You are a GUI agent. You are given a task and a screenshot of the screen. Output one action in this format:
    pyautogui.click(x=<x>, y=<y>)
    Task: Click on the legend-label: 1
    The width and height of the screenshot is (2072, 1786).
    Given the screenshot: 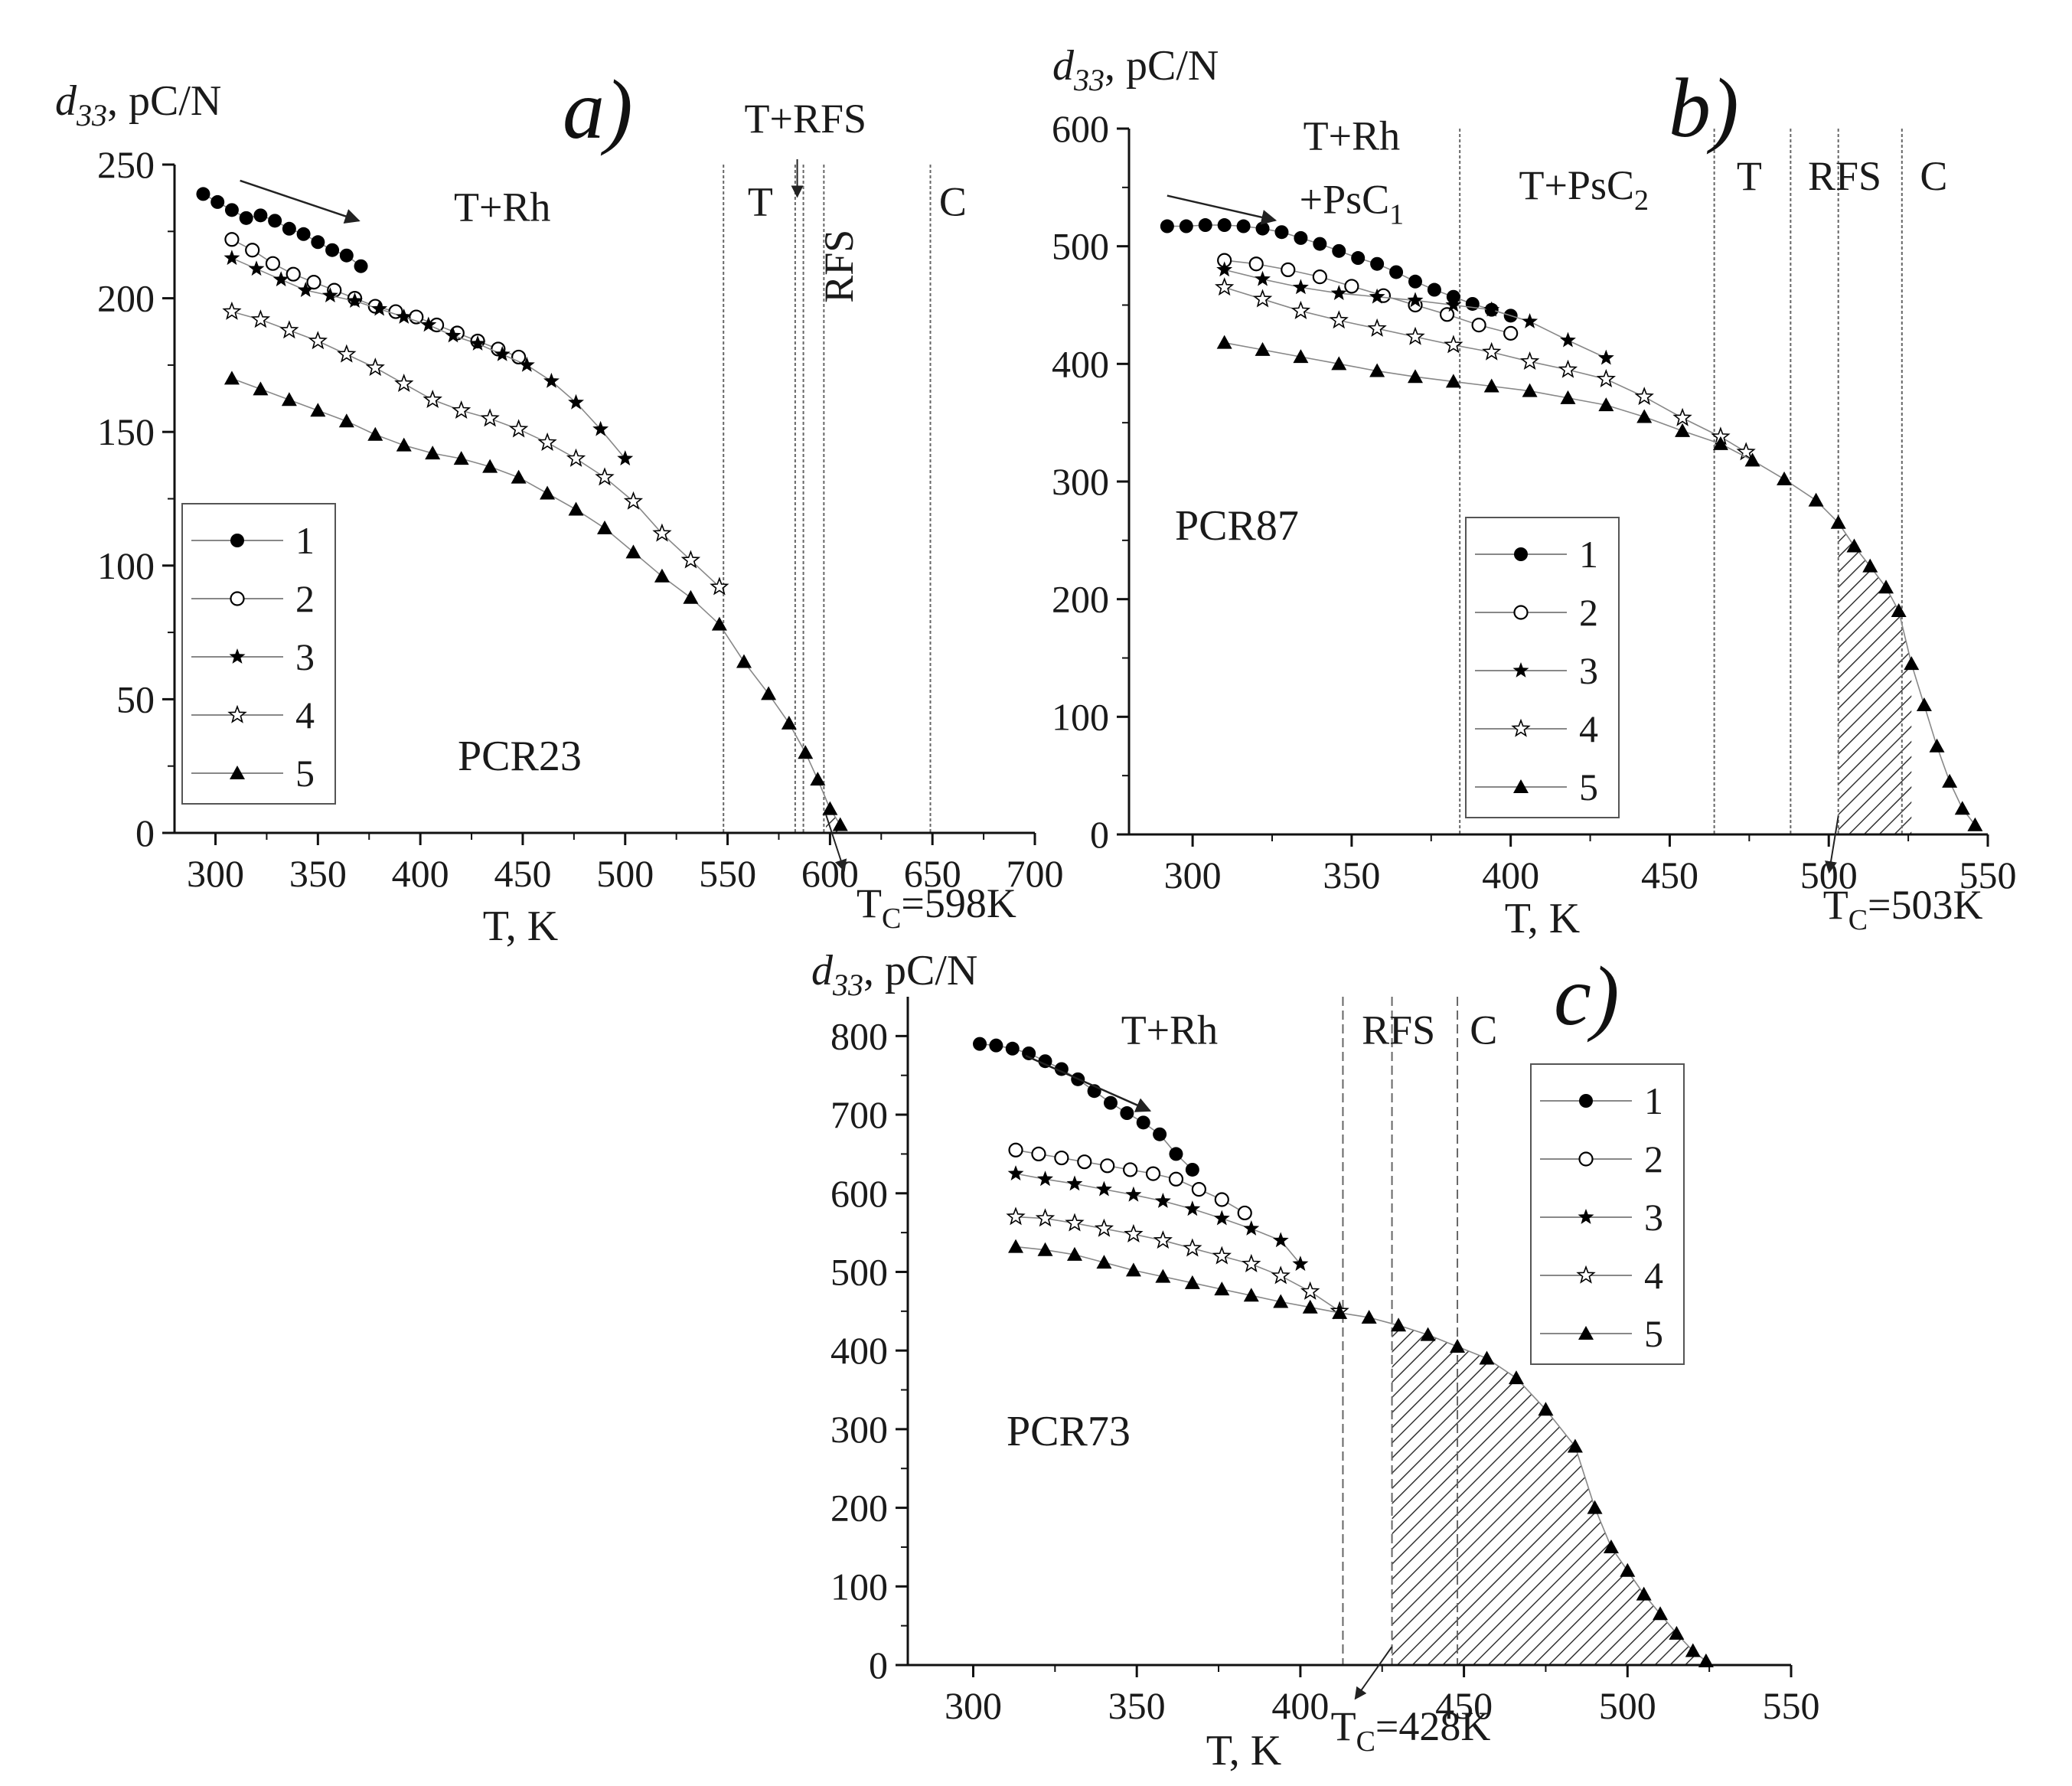 What is the action you would take?
    pyautogui.click(x=1653, y=1100)
    